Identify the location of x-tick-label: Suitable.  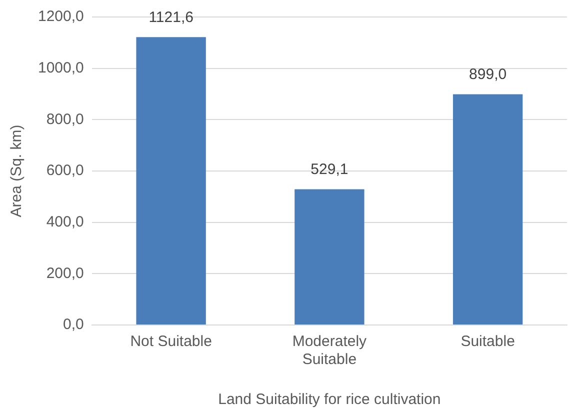
(487, 341).